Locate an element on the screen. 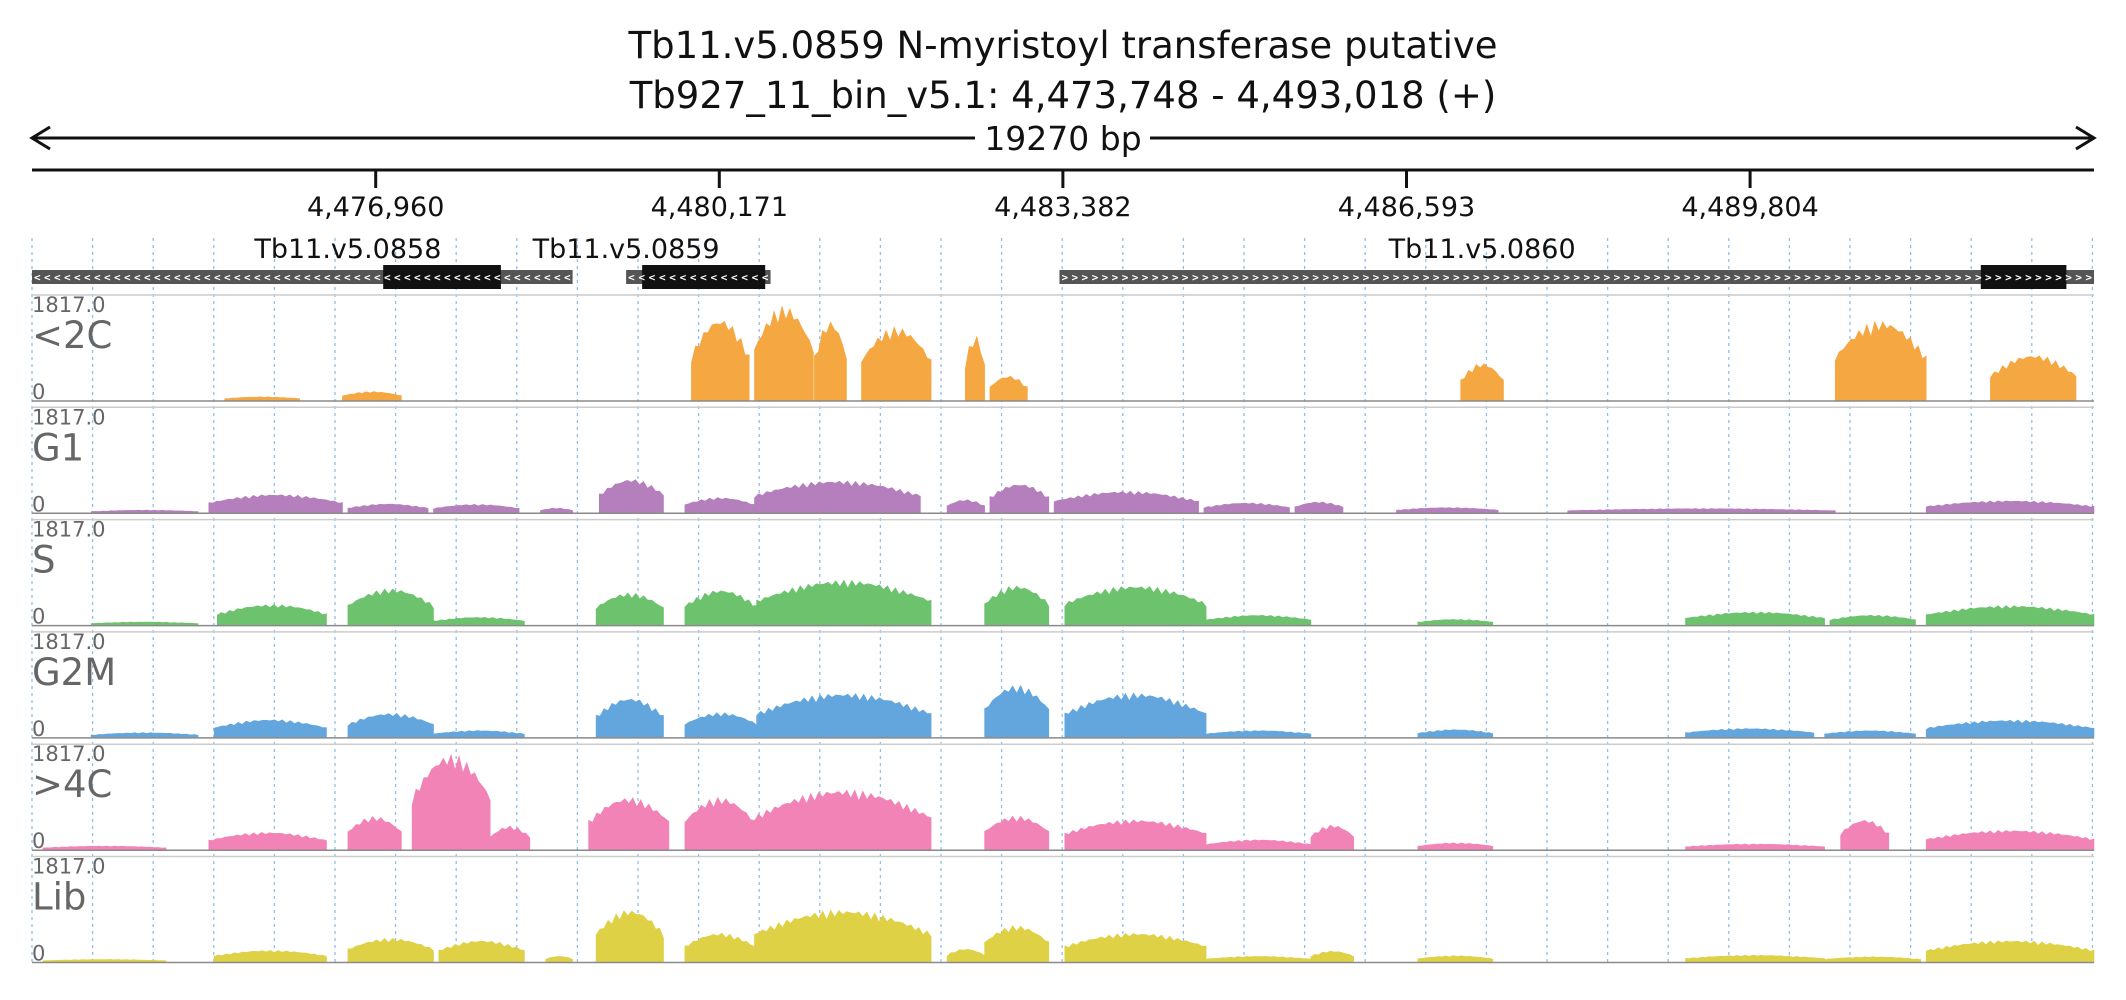 The height and width of the screenshot is (1000, 2126). axis-tick-label: 4,489,804 is located at coordinates (1749, 207).